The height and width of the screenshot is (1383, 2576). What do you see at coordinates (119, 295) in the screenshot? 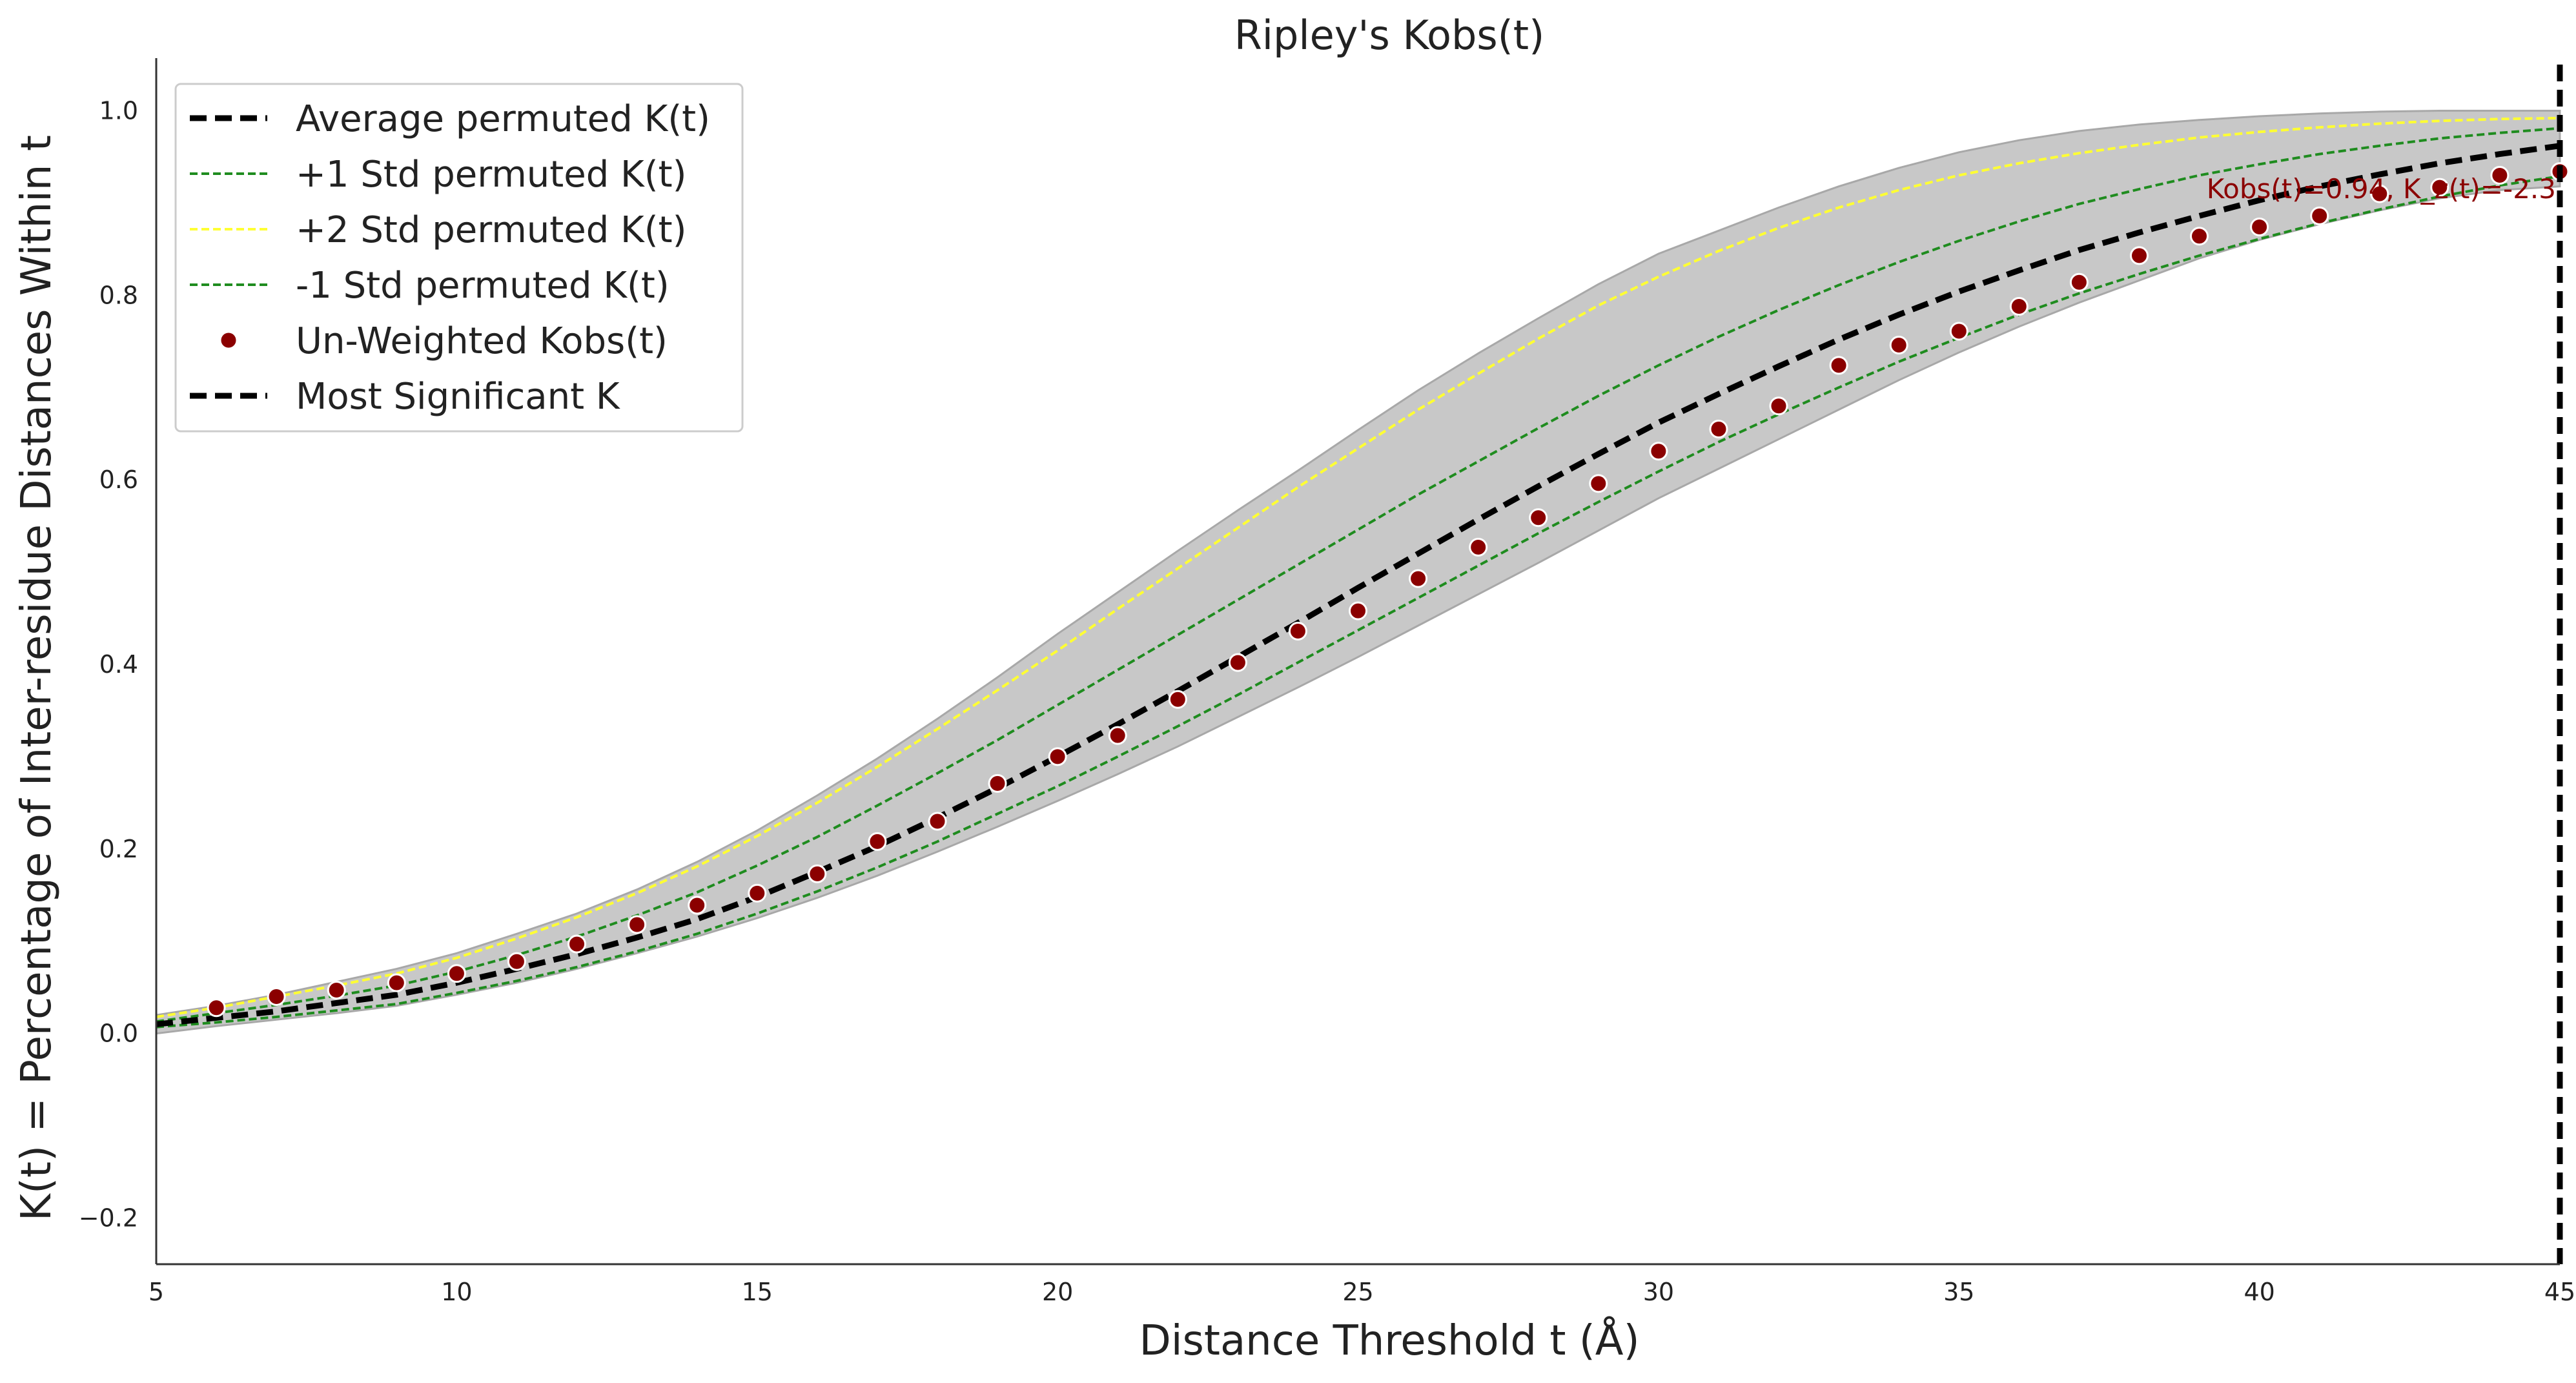
I see `y-tick-label: 0.8` at bounding box center [119, 295].